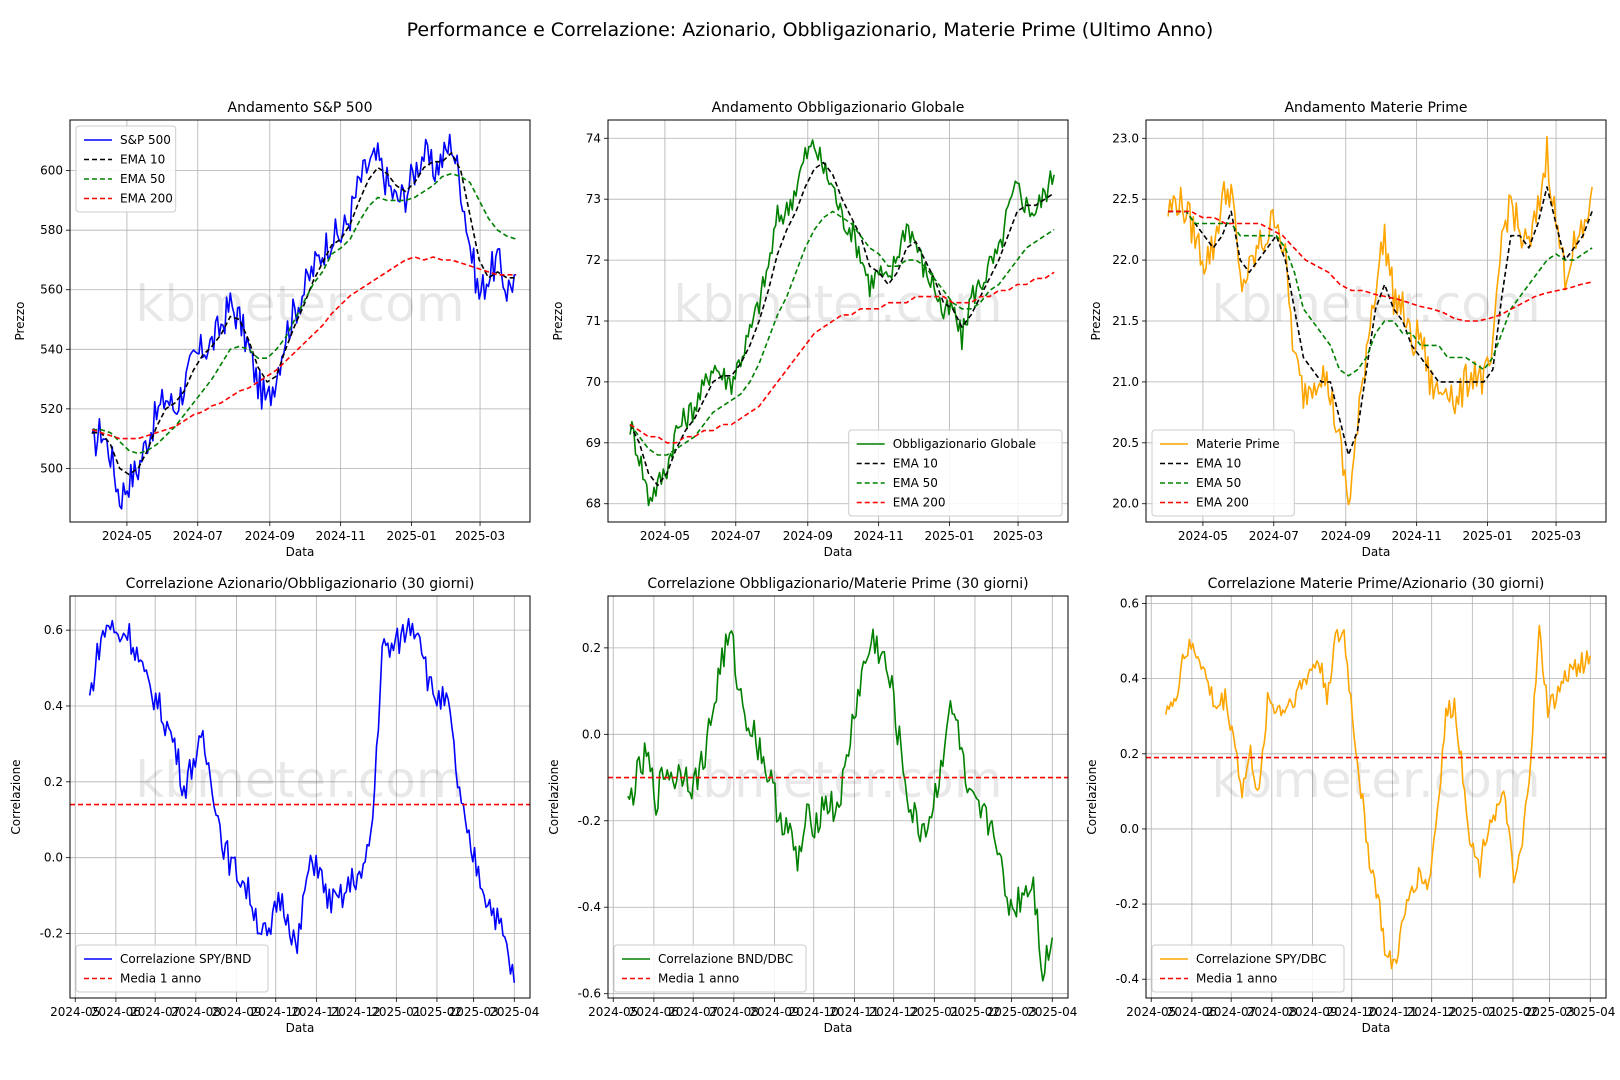  Describe the element at coordinates (300, 108) in the screenshot. I see `subplot-title: Andamento S&P 500` at that location.